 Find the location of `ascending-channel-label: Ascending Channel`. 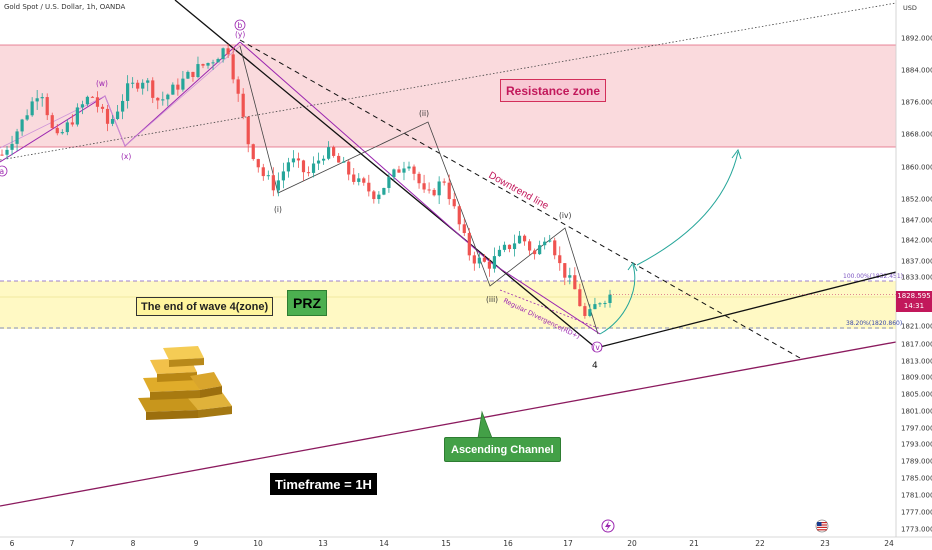

ascending-channel-label: Ascending Channel is located at coordinates (502, 449).